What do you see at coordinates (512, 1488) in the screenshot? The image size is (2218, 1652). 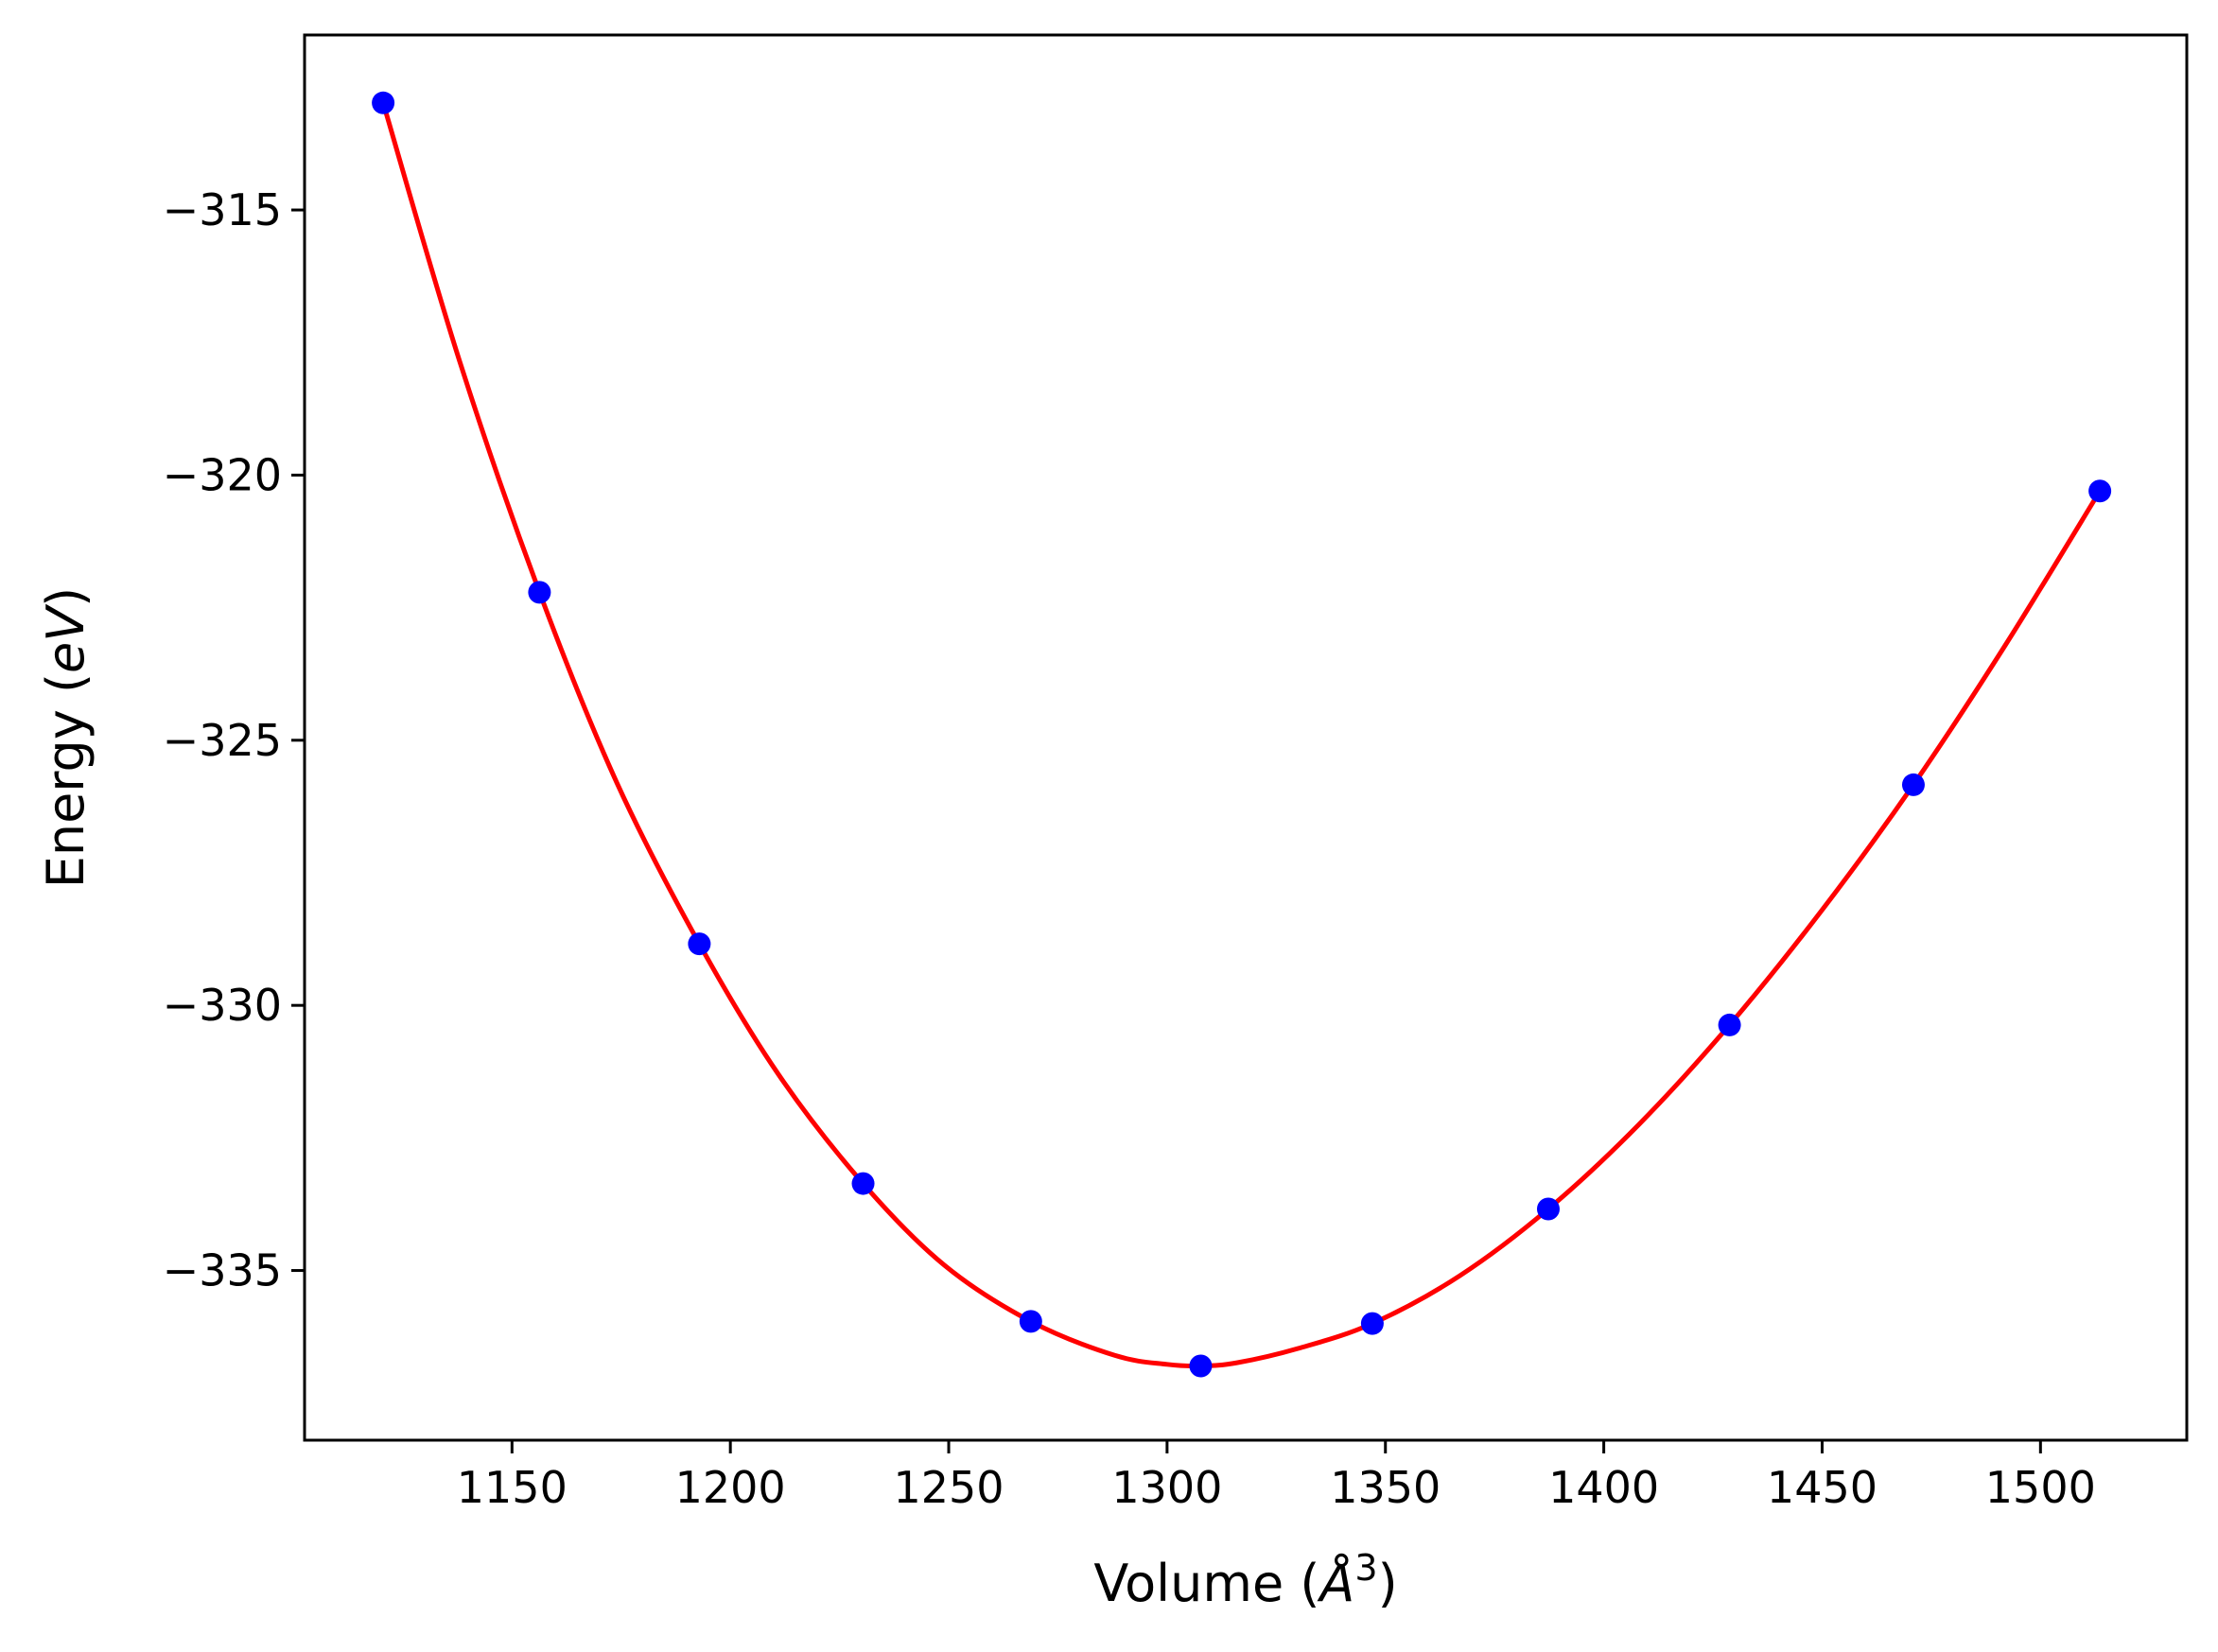 I see `x-tick-label: 1150` at bounding box center [512, 1488].